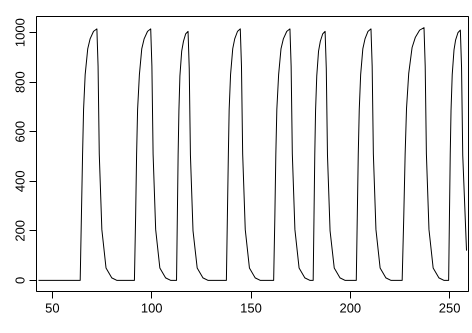 The image size is (472, 333). What do you see at coordinates (350, 308) in the screenshot?
I see `x-tick-label: 200` at bounding box center [350, 308].